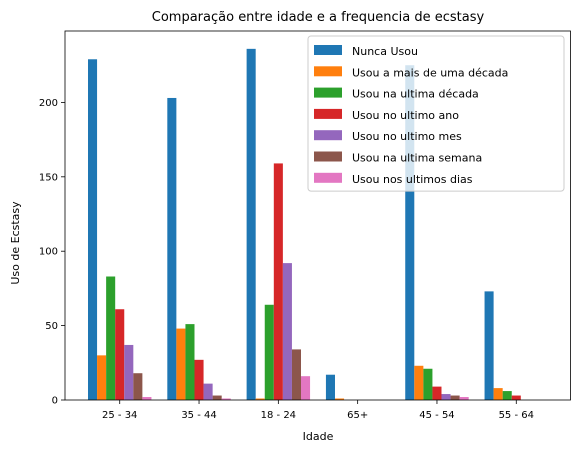  What do you see at coordinates (51, 326) in the screenshot?
I see `y-tick-label: 50` at bounding box center [51, 326].